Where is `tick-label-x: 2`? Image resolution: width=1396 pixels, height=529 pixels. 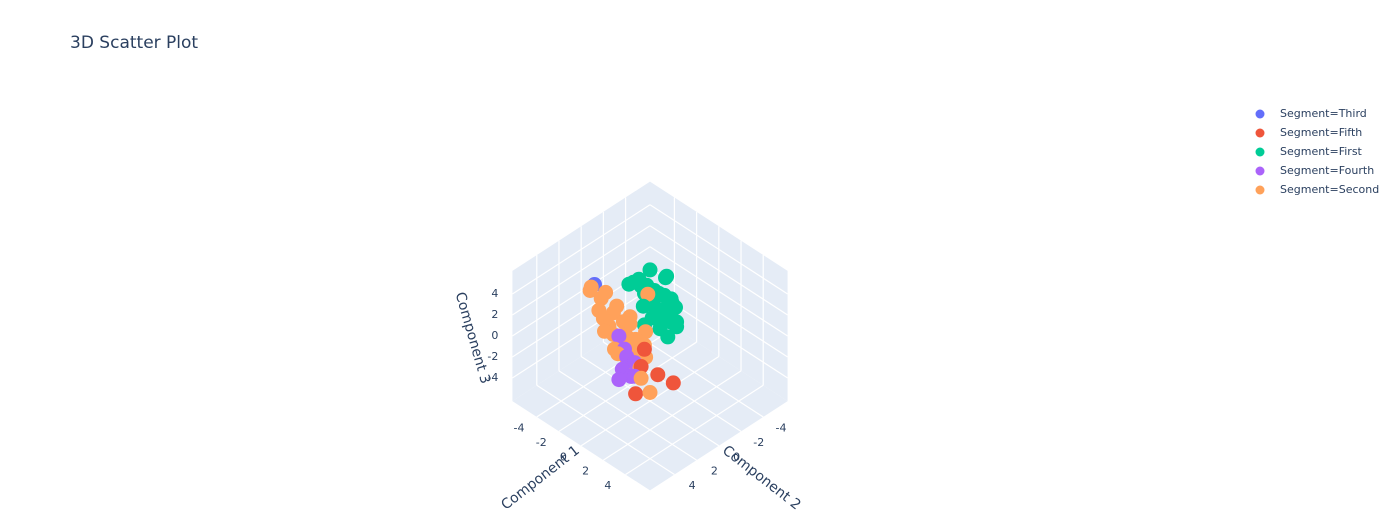
tick-label-x: 2 is located at coordinates (585, 471).